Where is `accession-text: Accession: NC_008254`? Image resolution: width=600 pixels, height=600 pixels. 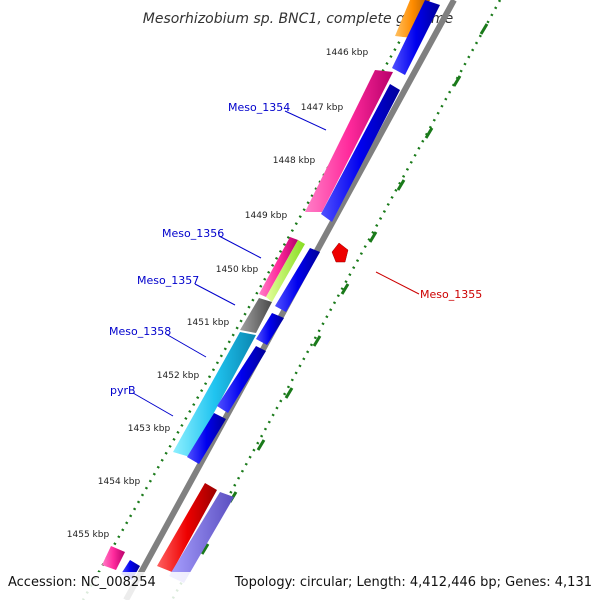
accession-text: Accession: NC_008254 is located at coordinates (82, 582).